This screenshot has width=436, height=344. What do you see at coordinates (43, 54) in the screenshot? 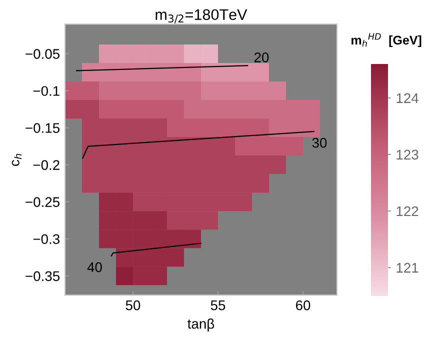
I see `y-tick-label: −0.05` at bounding box center [43, 54].